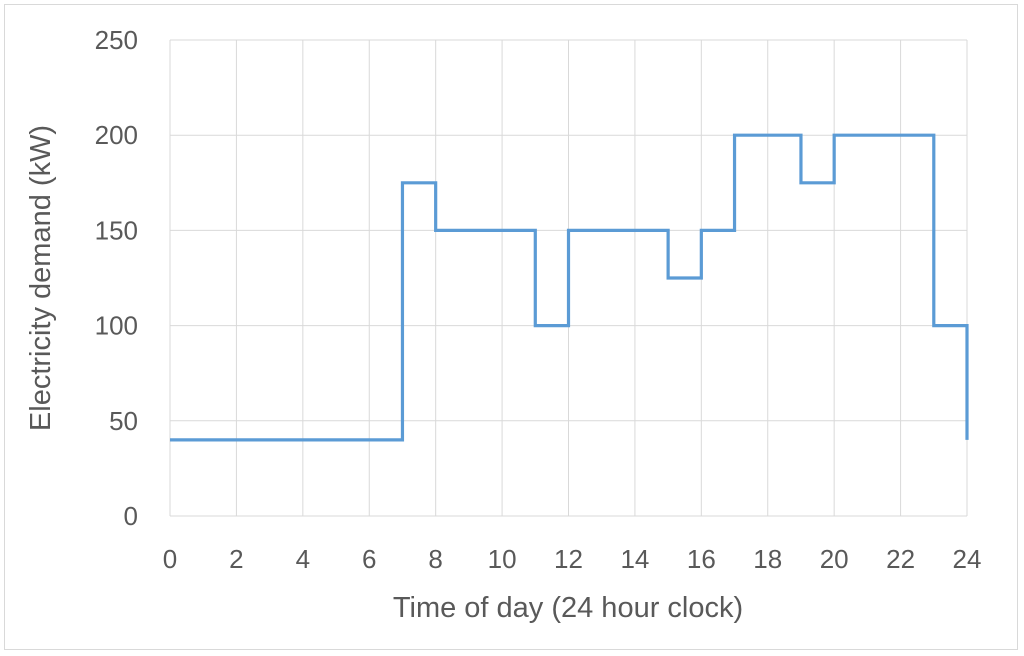  I want to click on y-axis-title: Electricity demand (kW), so click(41, 278).